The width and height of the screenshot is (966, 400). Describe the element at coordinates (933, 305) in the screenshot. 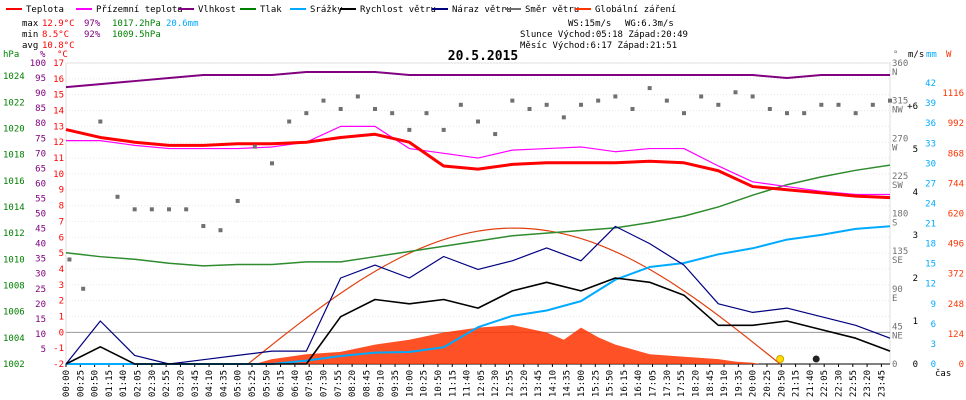

I see `mm-tick: 9` at that location.